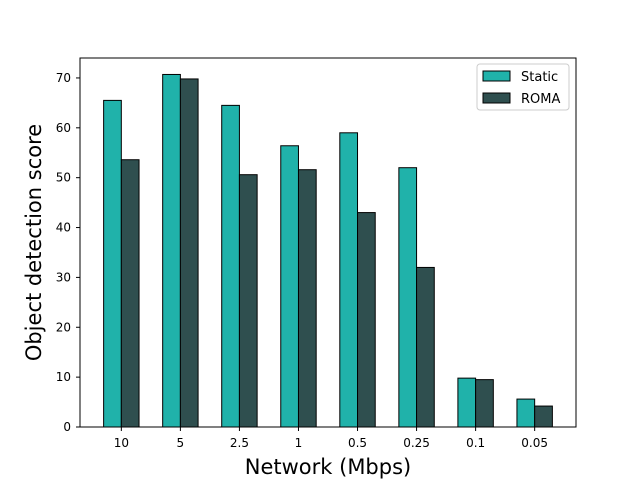 The image size is (640, 485). What do you see at coordinates (496, 98) in the screenshot?
I see `legend-swatch-roma` at bounding box center [496, 98].